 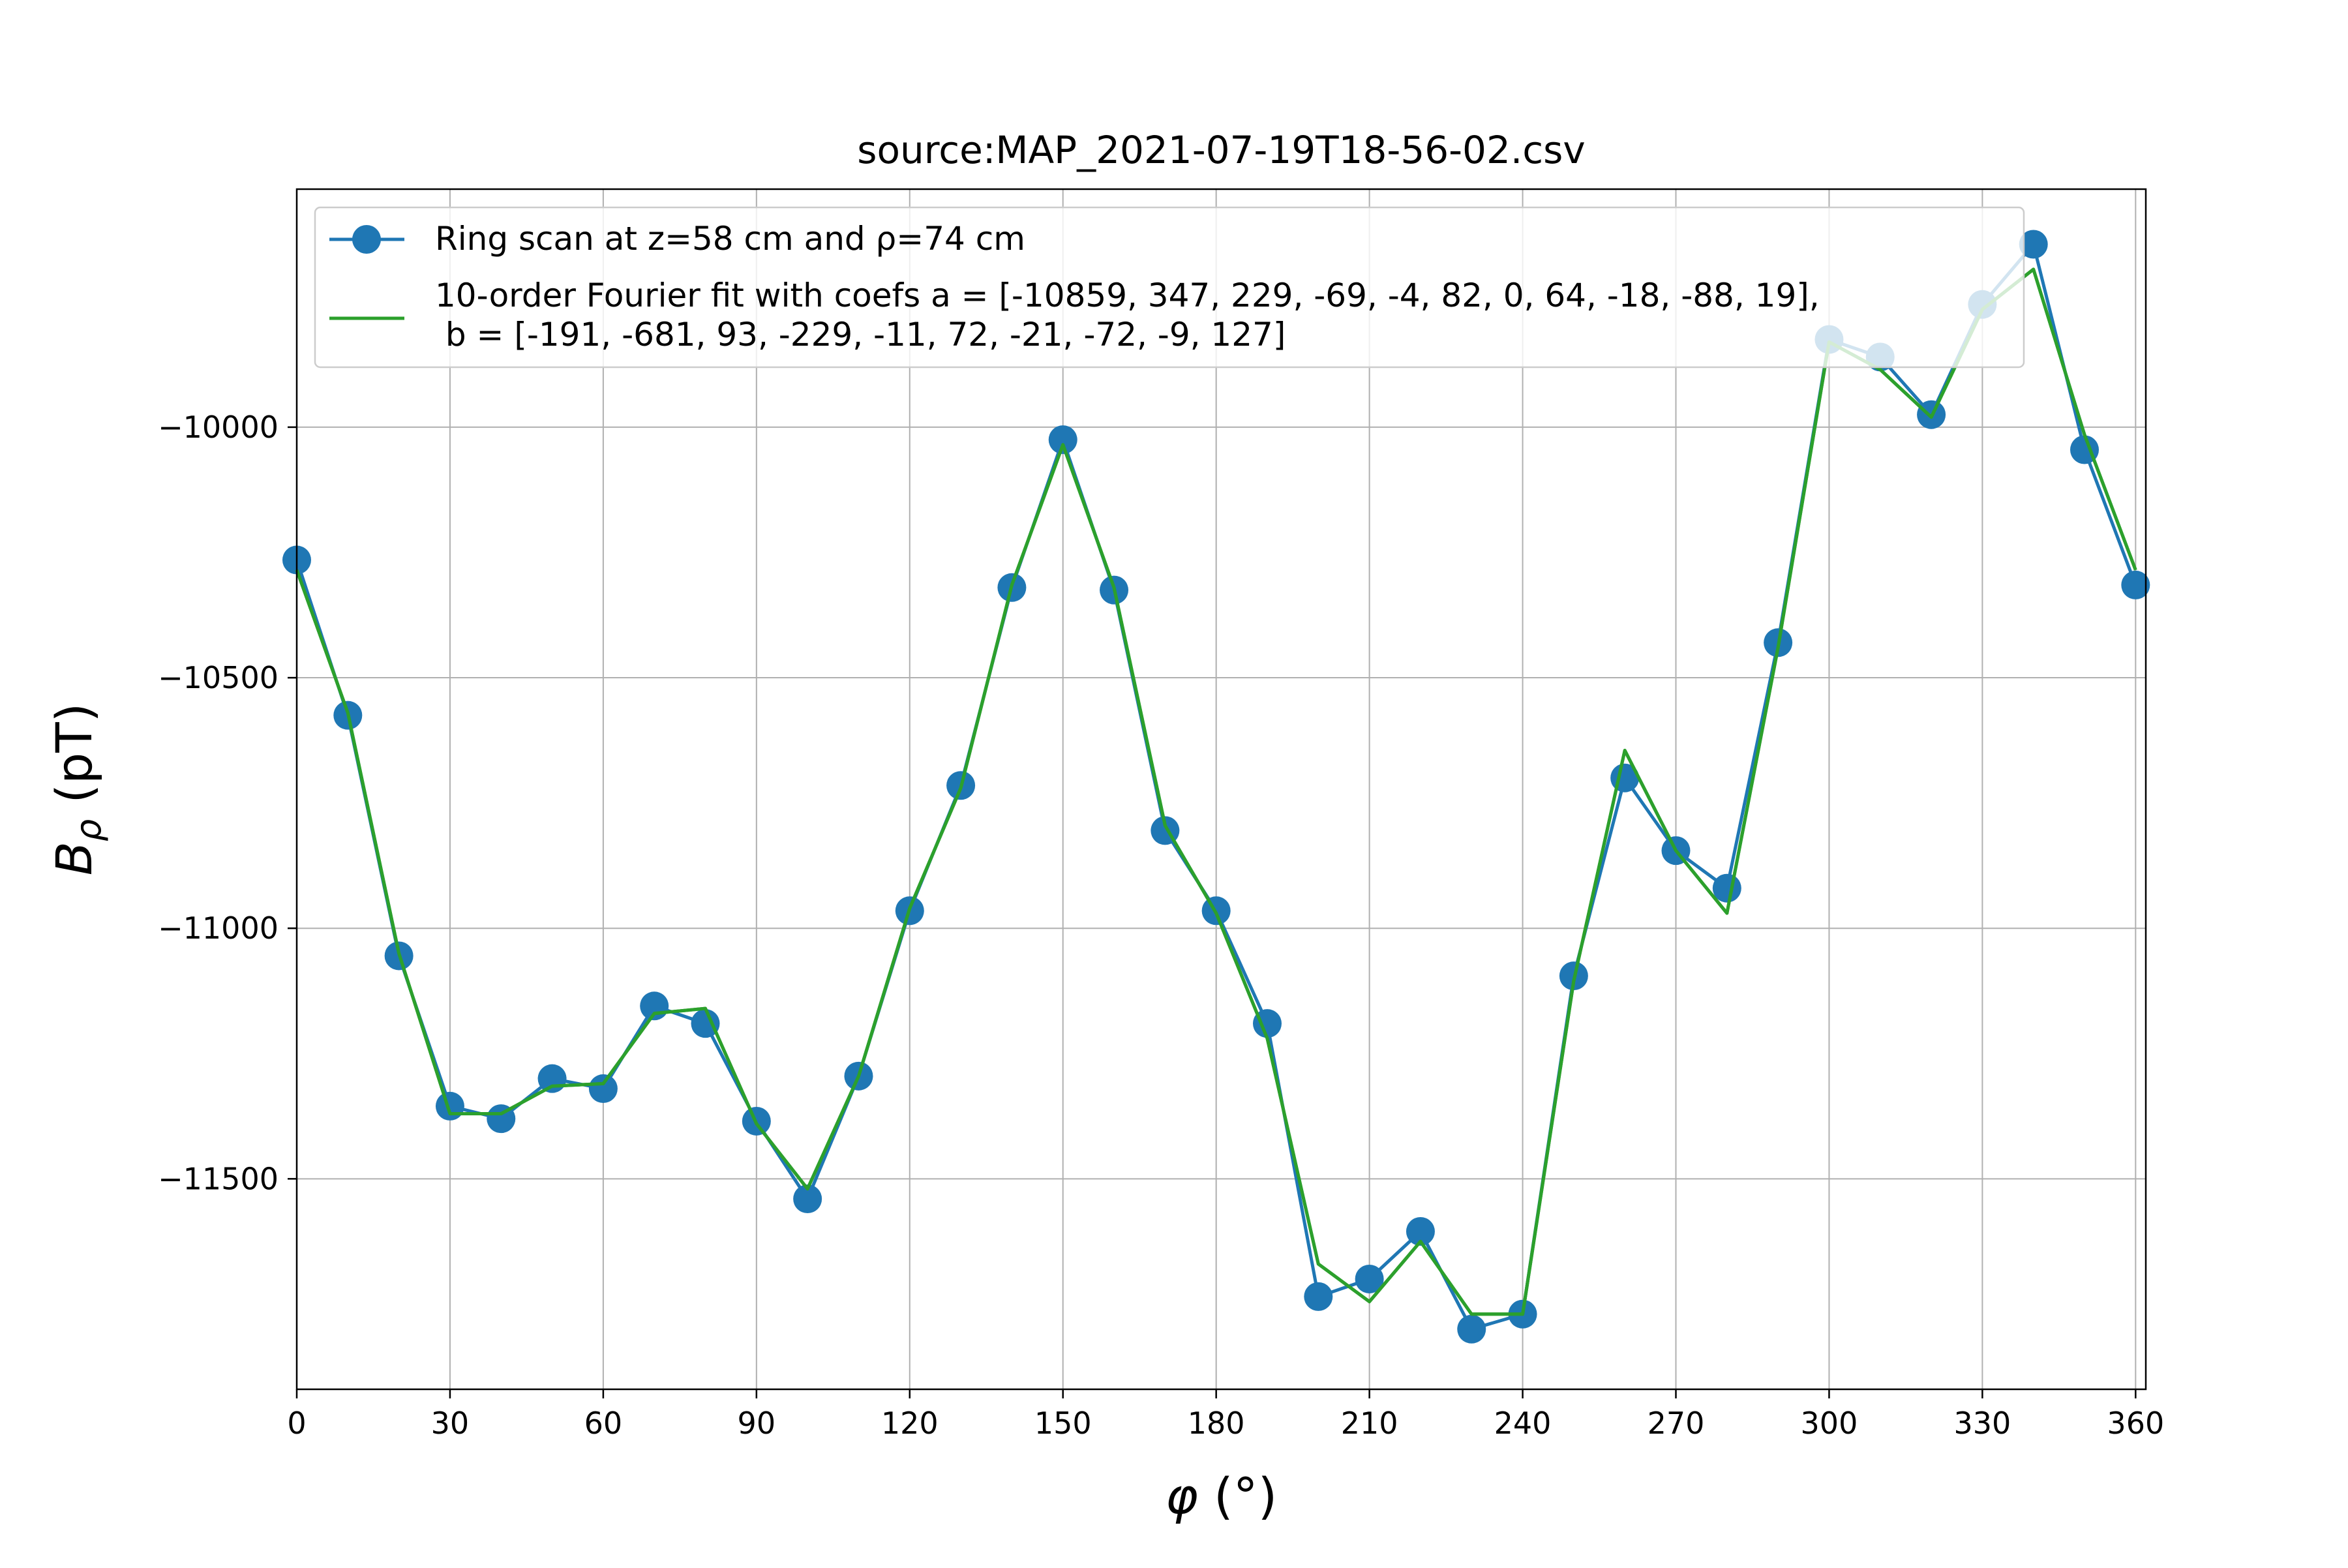 What do you see at coordinates (366, 239) in the screenshot?
I see `legend-marker-ring-scan` at bounding box center [366, 239].